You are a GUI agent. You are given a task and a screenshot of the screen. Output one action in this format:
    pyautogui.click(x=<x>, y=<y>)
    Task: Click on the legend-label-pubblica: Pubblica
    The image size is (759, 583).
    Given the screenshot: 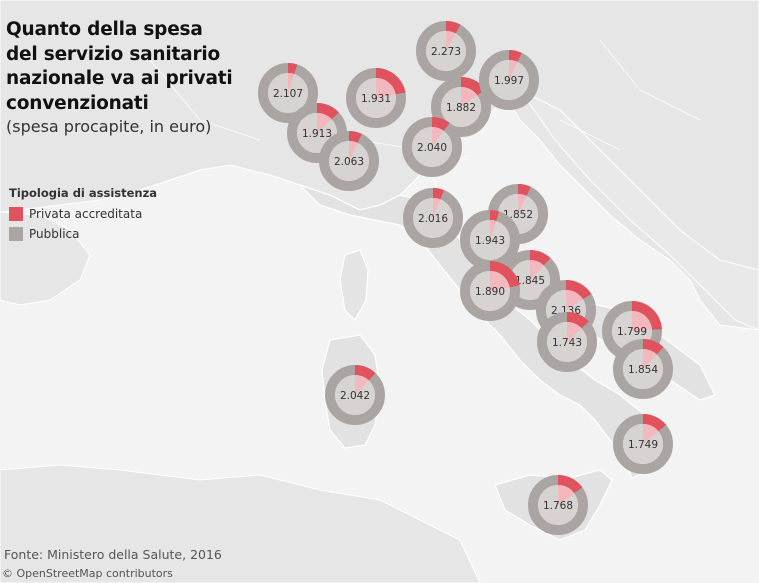 What is the action you would take?
    pyautogui.click(x=54, y=234)
    